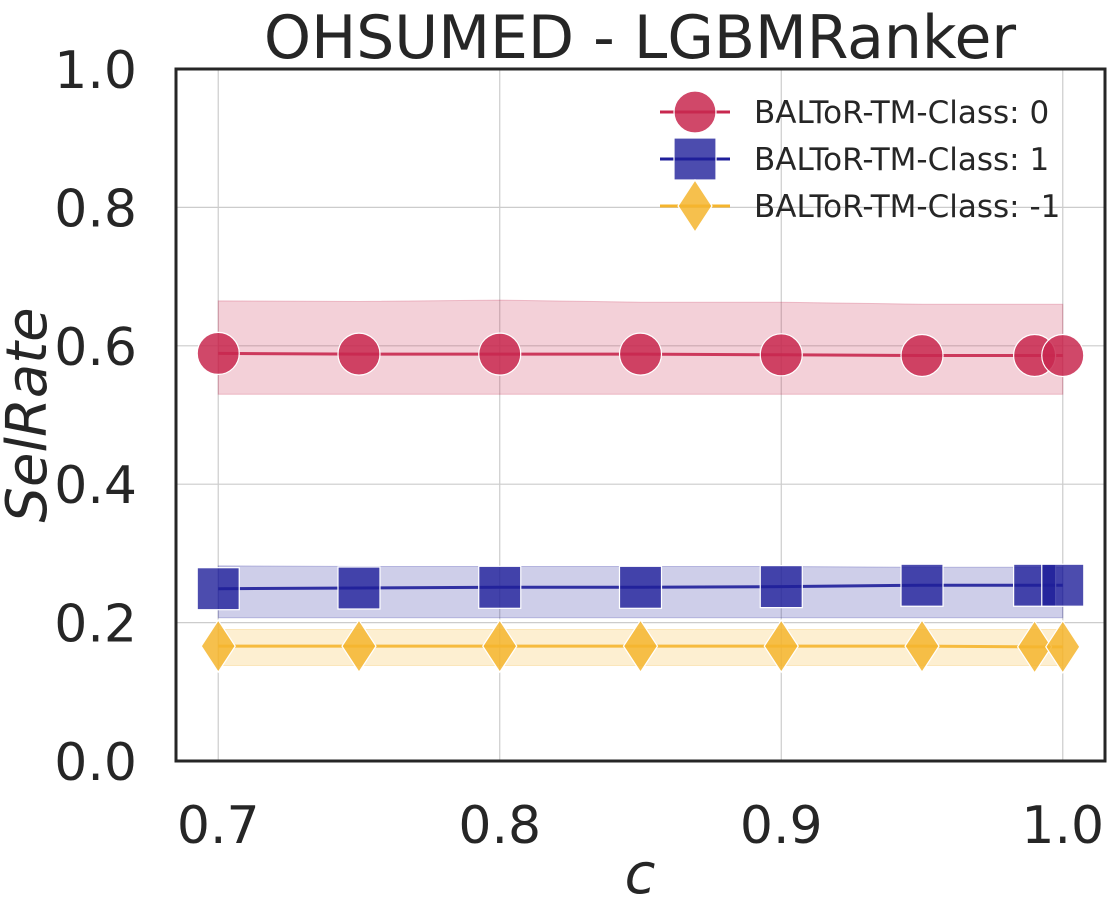  I want to click on legend-label: BALToR-TM-Class: -1, so click(907, 207).